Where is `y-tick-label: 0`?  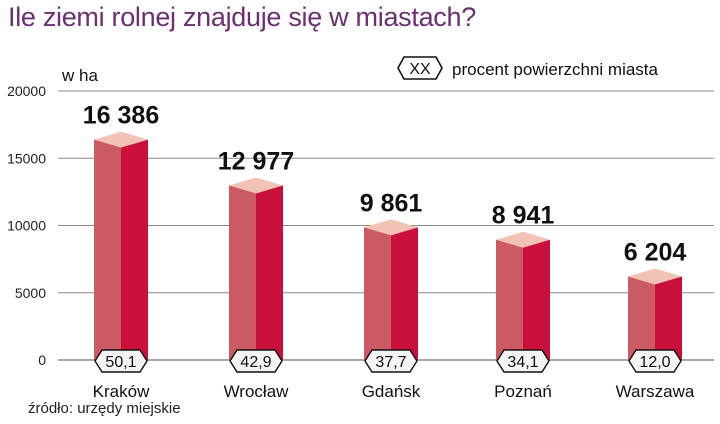 y-tick-label: 0 is located at coordinates (42, 360).